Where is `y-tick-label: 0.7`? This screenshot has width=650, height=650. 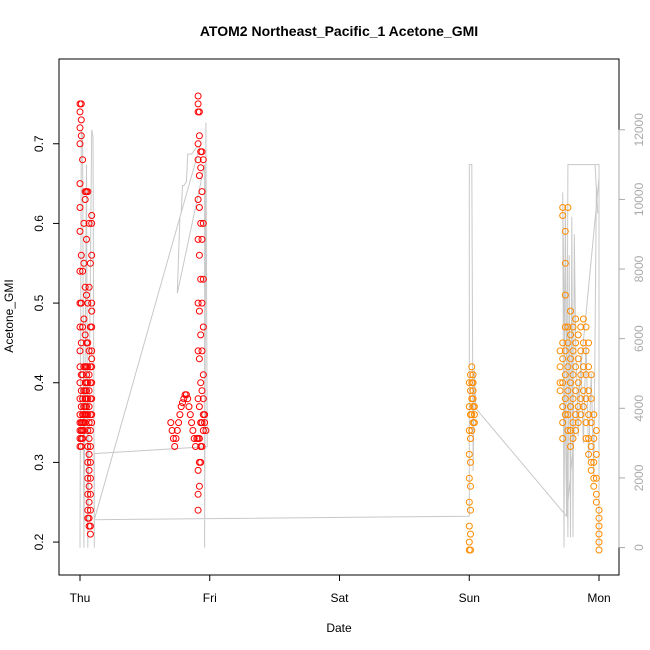
y-tick-label: 0.7 is located at coordinates (39, 143).